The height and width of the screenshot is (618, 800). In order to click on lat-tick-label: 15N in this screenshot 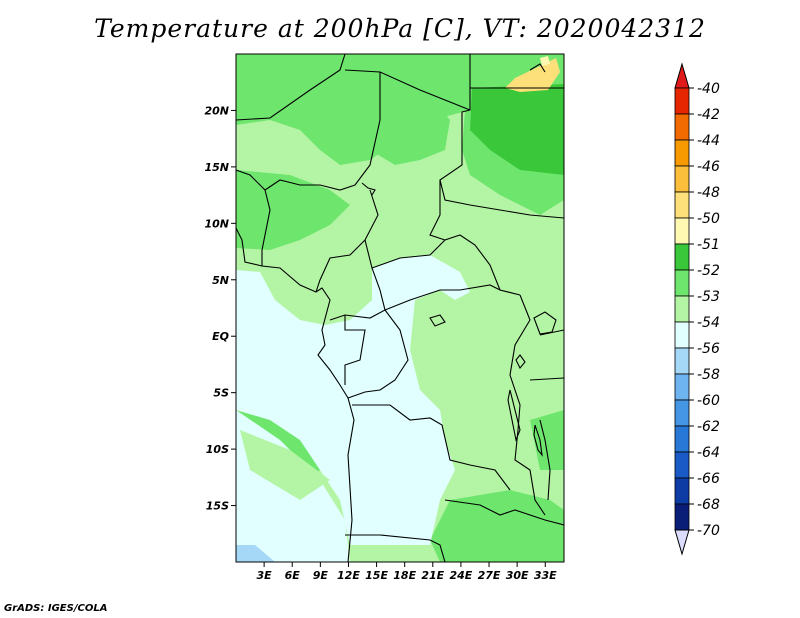, I will do `click(216, 167)`.